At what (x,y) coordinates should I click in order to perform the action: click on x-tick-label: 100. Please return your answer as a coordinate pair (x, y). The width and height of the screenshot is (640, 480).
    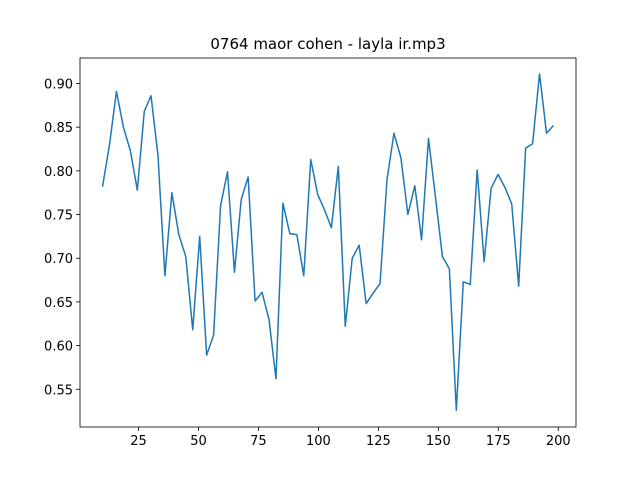
    Looking at the image, I should click on (318, 441).